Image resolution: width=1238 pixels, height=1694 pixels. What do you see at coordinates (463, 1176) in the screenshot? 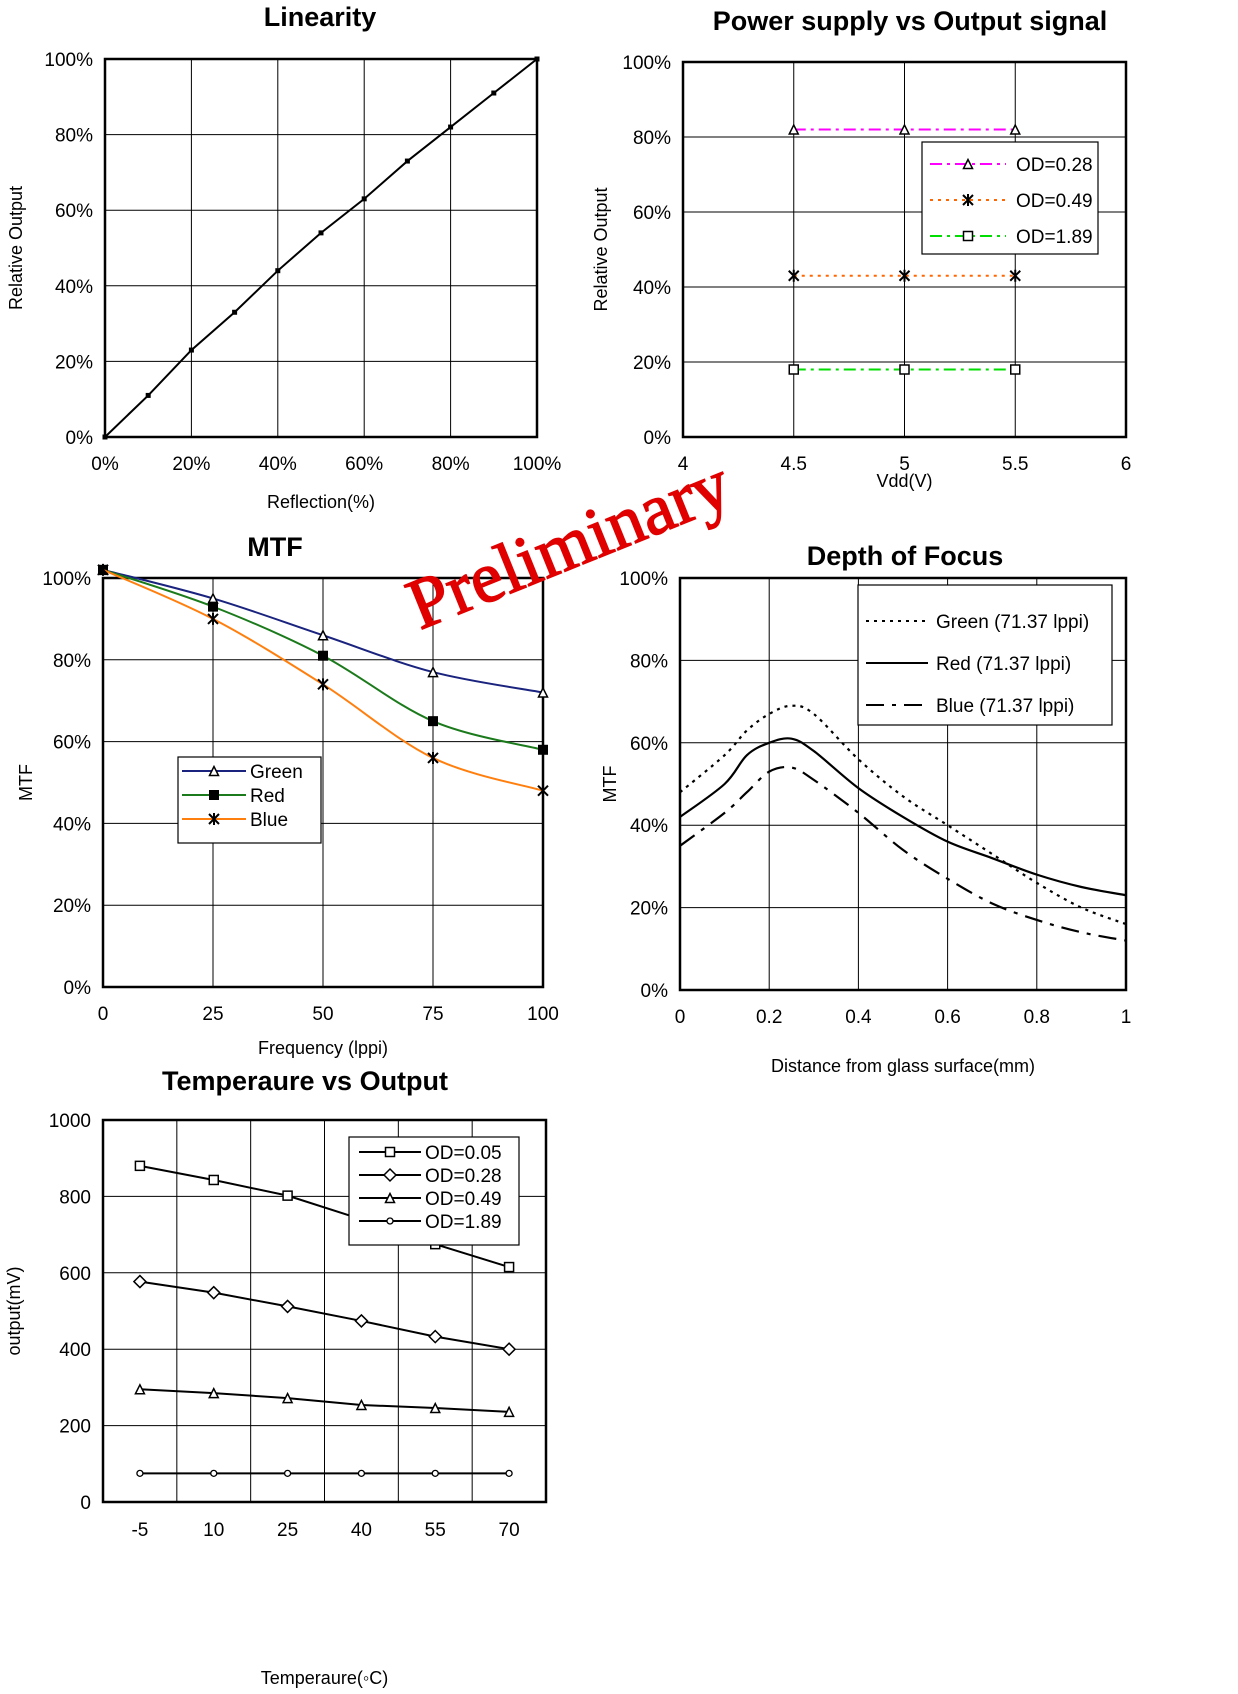
I see `temp-legend-label: OD=0.28` at bounding box center [463, 1176].